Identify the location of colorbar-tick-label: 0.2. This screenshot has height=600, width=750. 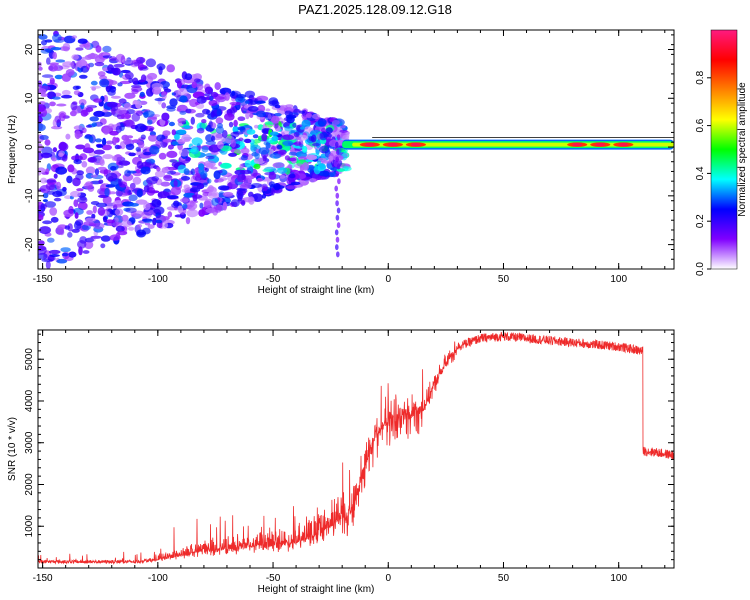
(700, 221).